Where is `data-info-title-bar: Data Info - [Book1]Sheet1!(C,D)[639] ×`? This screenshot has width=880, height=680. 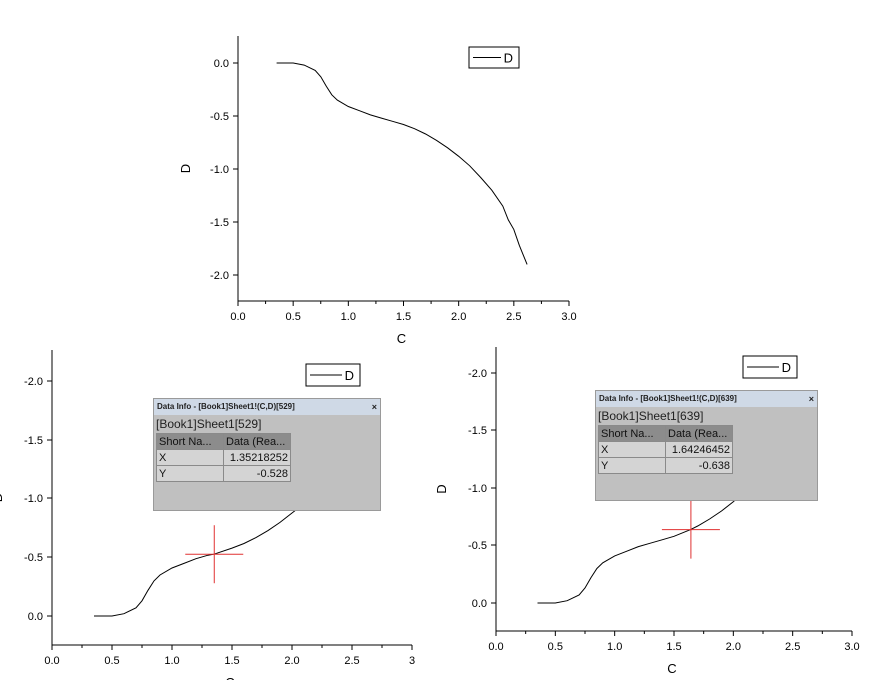 data-info-title-bar: Data Info - [Book1]Sheet1!(C,D)[639] × is located at coordinates (706, 399).